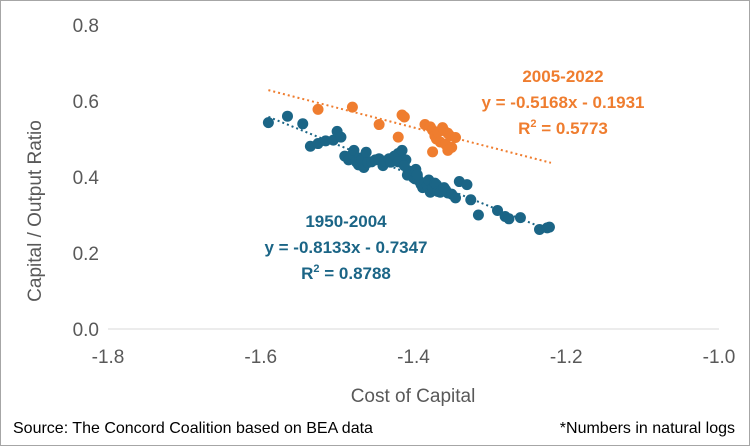 The width and height of the screenshot is (750, 446). What do you see at coordinates (35, 211) in the screenshot?
I see `y-axis-title: Capital / Output Ratio` at bounding box center [35, 211].